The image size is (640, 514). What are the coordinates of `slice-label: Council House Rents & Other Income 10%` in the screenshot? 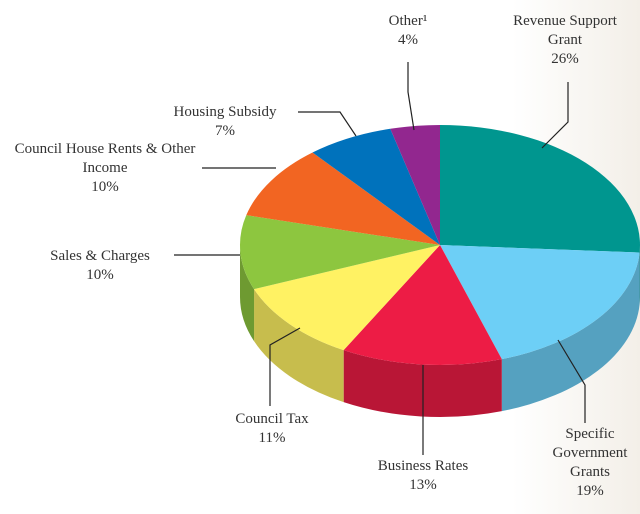 It's located at (105, 168).